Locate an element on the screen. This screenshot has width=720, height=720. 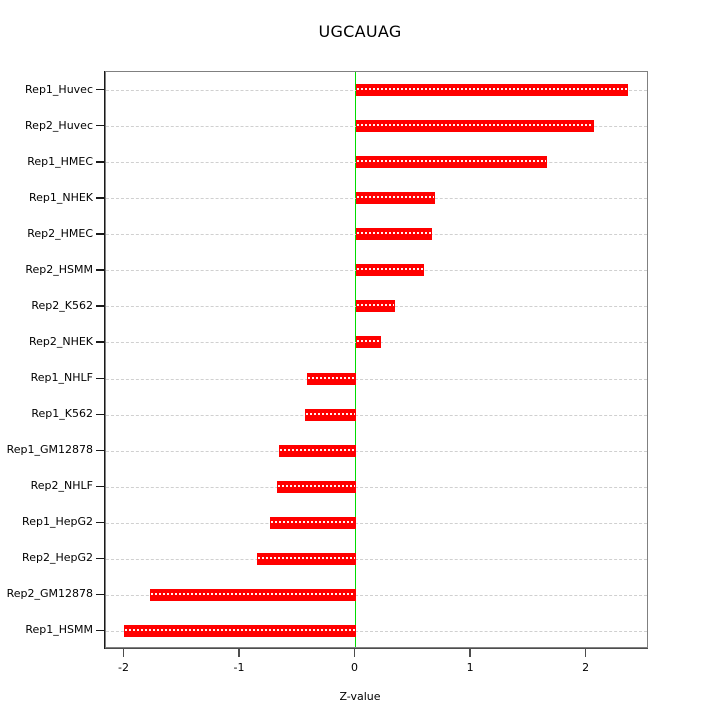
x-axis-tick-label: 0 is located at coordinates (355, 667).